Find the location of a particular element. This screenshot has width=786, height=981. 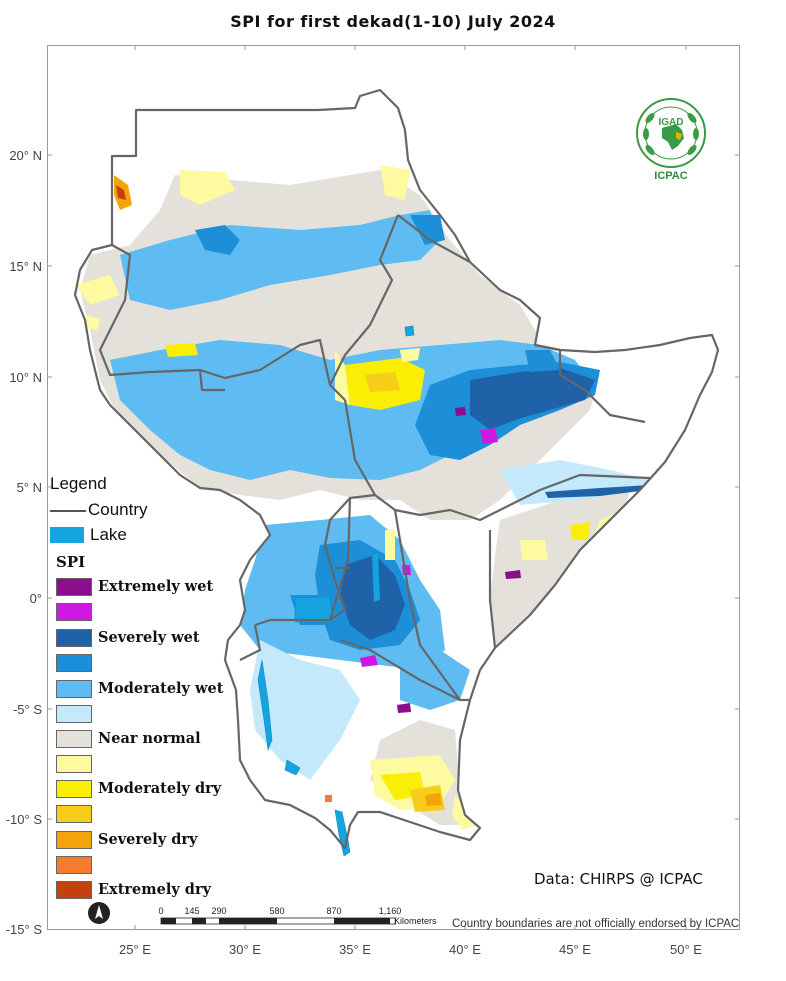

spi-class-12: Extremely dry is located at coordinates (151, 891).